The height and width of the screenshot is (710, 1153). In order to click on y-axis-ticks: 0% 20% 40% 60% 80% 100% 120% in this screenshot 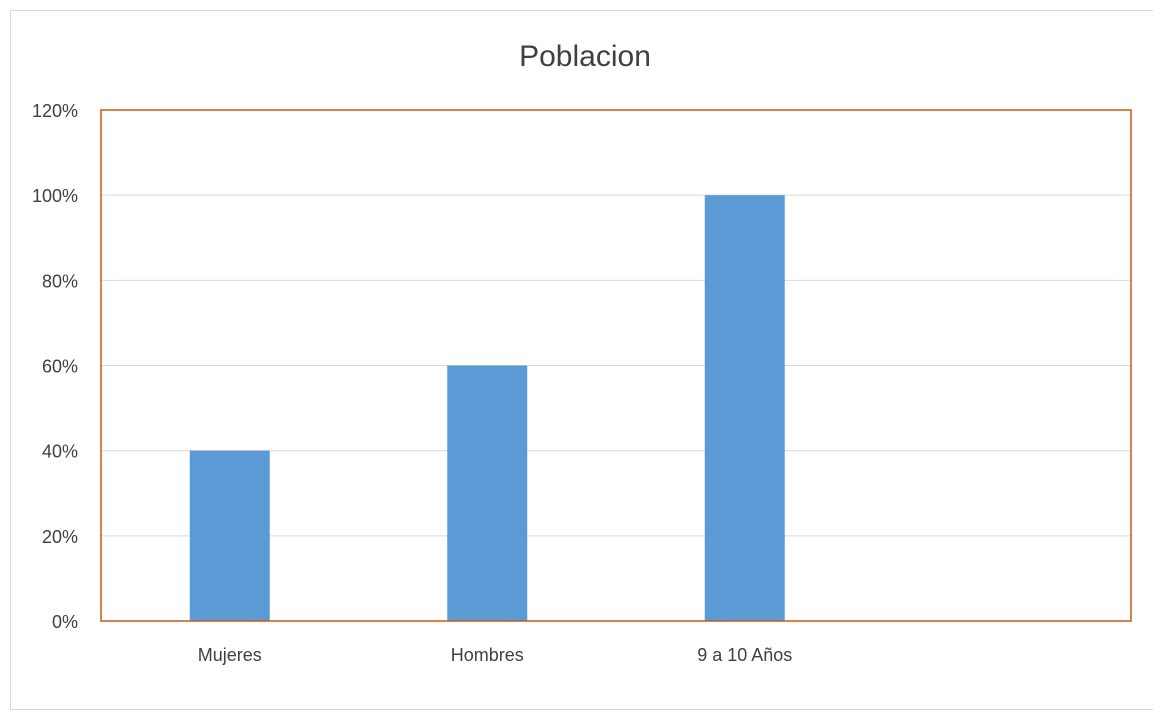, I will do `click(55, 366)`.